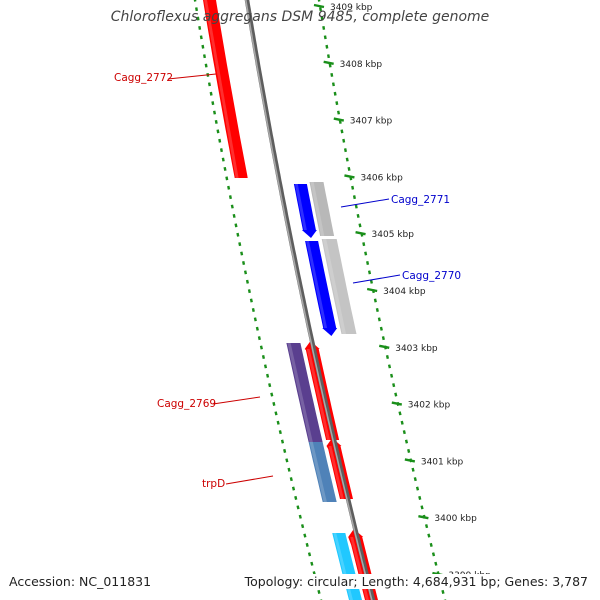 This screenshot has width=600, height=600. I want to click on scale-tick-label: 3403 kbp, so click(416, 349).